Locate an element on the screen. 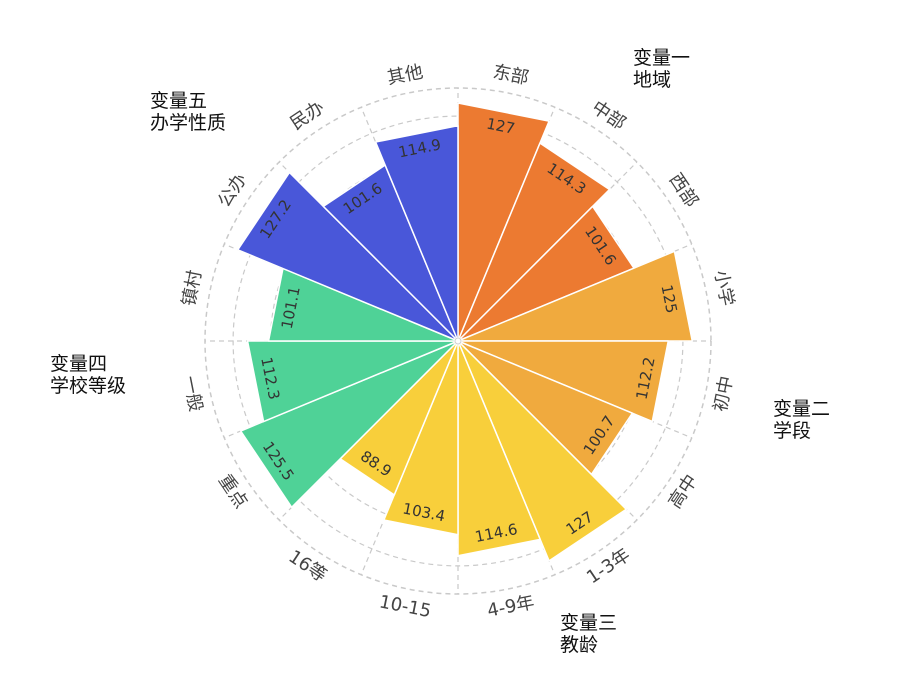 The image size is (917, 694). category-label: 小学 is located at coordinates (724, 287).